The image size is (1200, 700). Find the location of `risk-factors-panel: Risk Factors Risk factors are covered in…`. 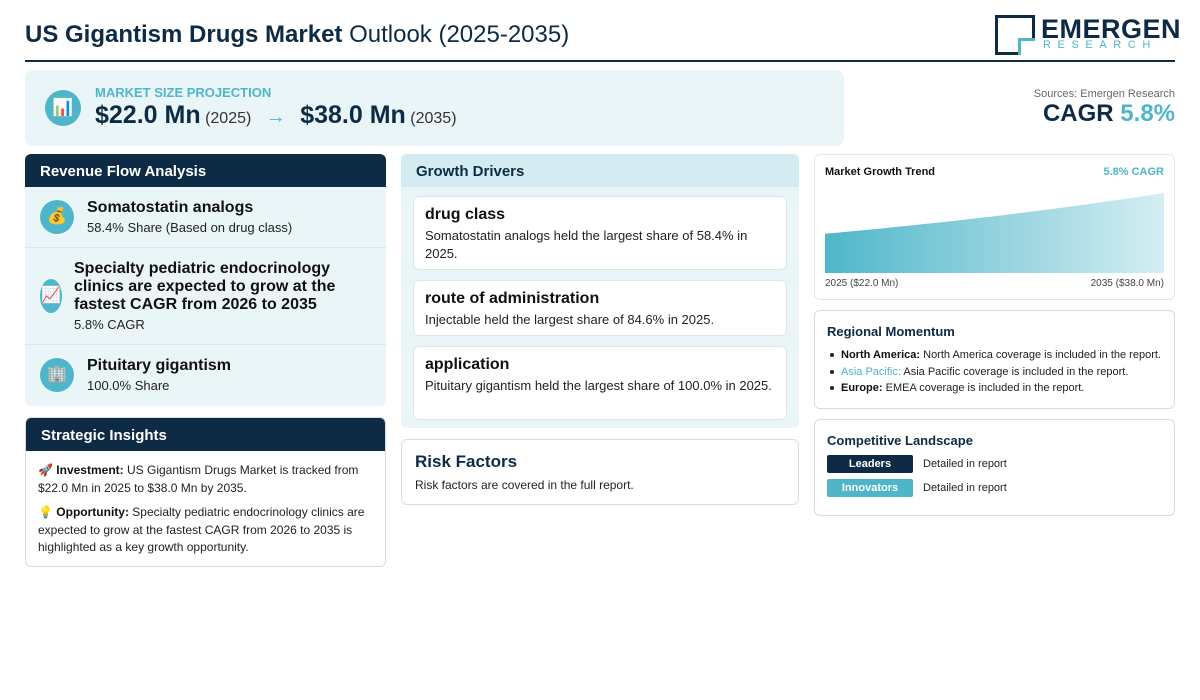

risk-factors-panel: Risk Factors Risk factors are covered in… is located at coordinates (600, 472).